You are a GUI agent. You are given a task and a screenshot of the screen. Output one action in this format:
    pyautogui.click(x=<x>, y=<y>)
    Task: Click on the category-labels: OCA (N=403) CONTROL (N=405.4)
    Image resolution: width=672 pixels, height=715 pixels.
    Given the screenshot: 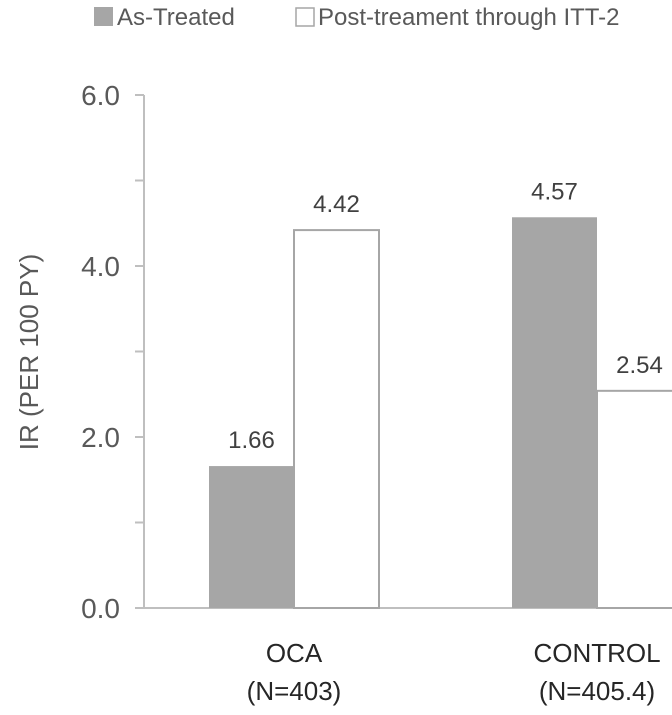 What is the action you would take?
    pyautogui.click(x=454, y=672)
    